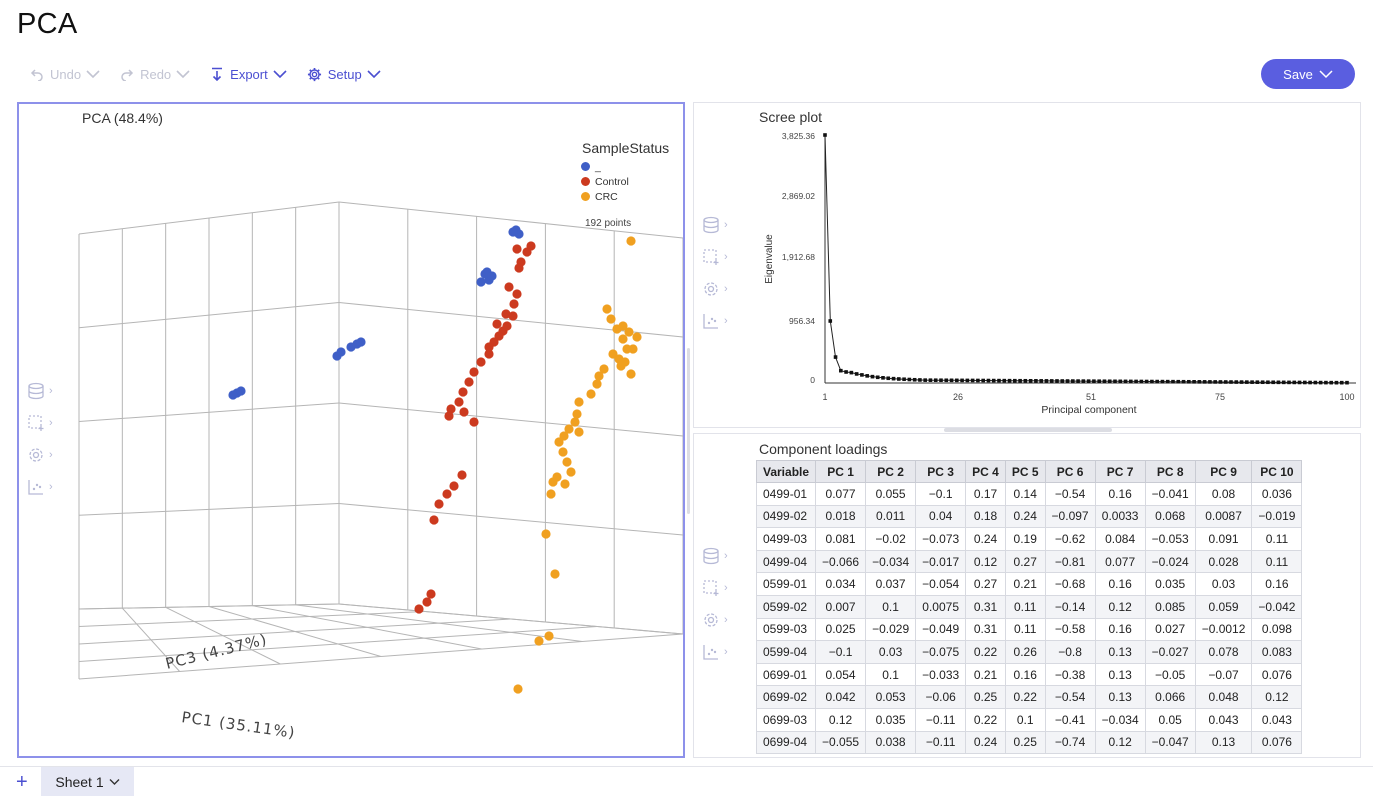  I want to click on setup-button: Setup, so click(344, 74).